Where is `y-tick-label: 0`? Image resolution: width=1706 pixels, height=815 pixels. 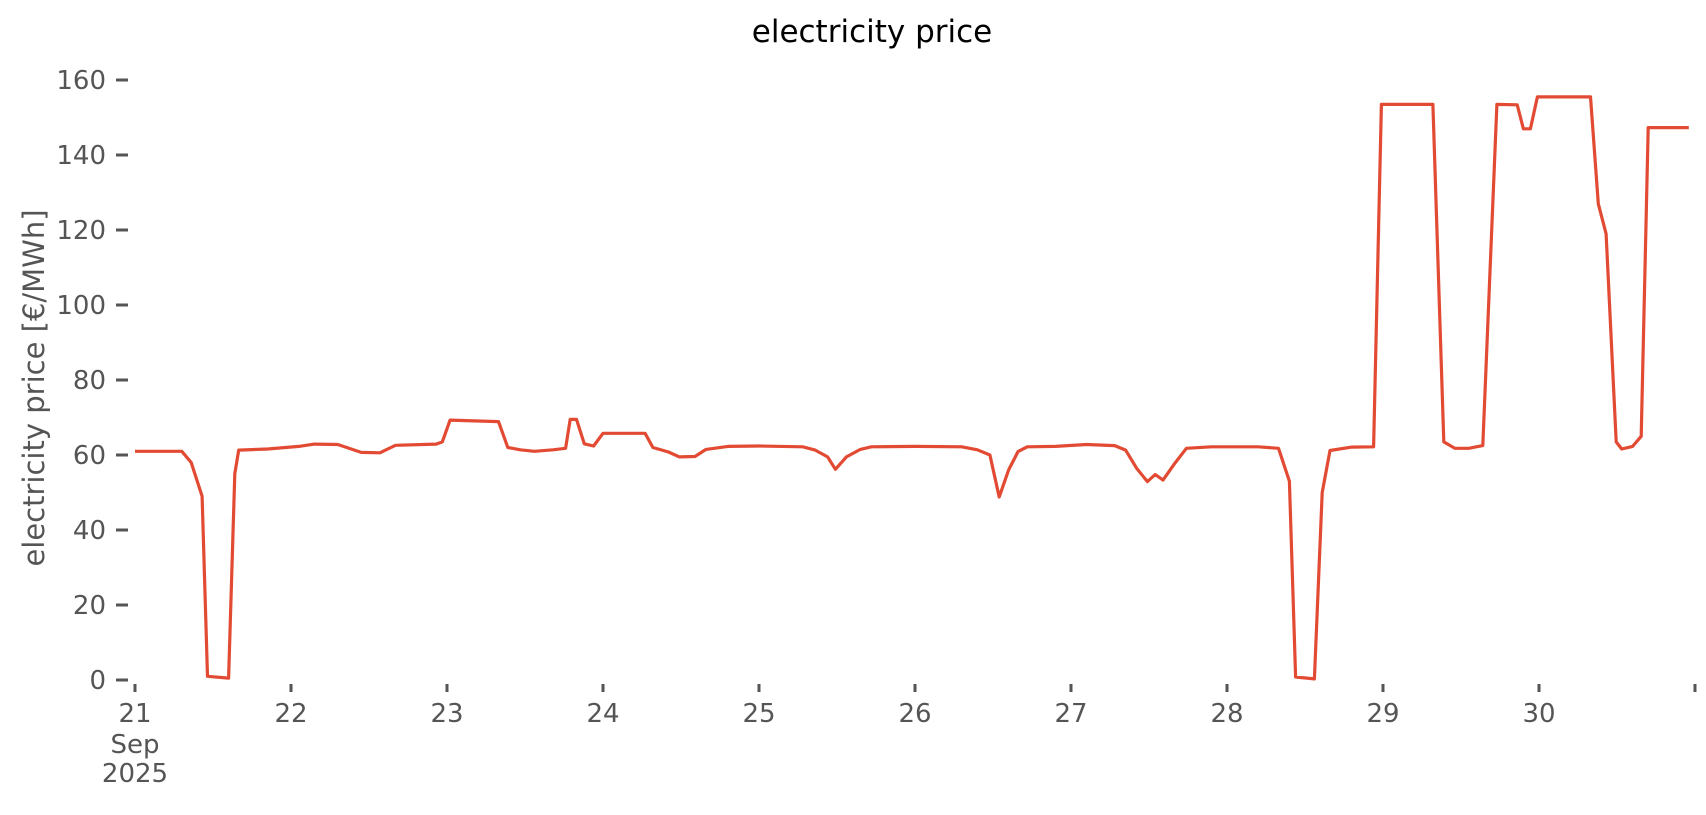 y-tick-label: 0 is located at coordinates (97, 681).